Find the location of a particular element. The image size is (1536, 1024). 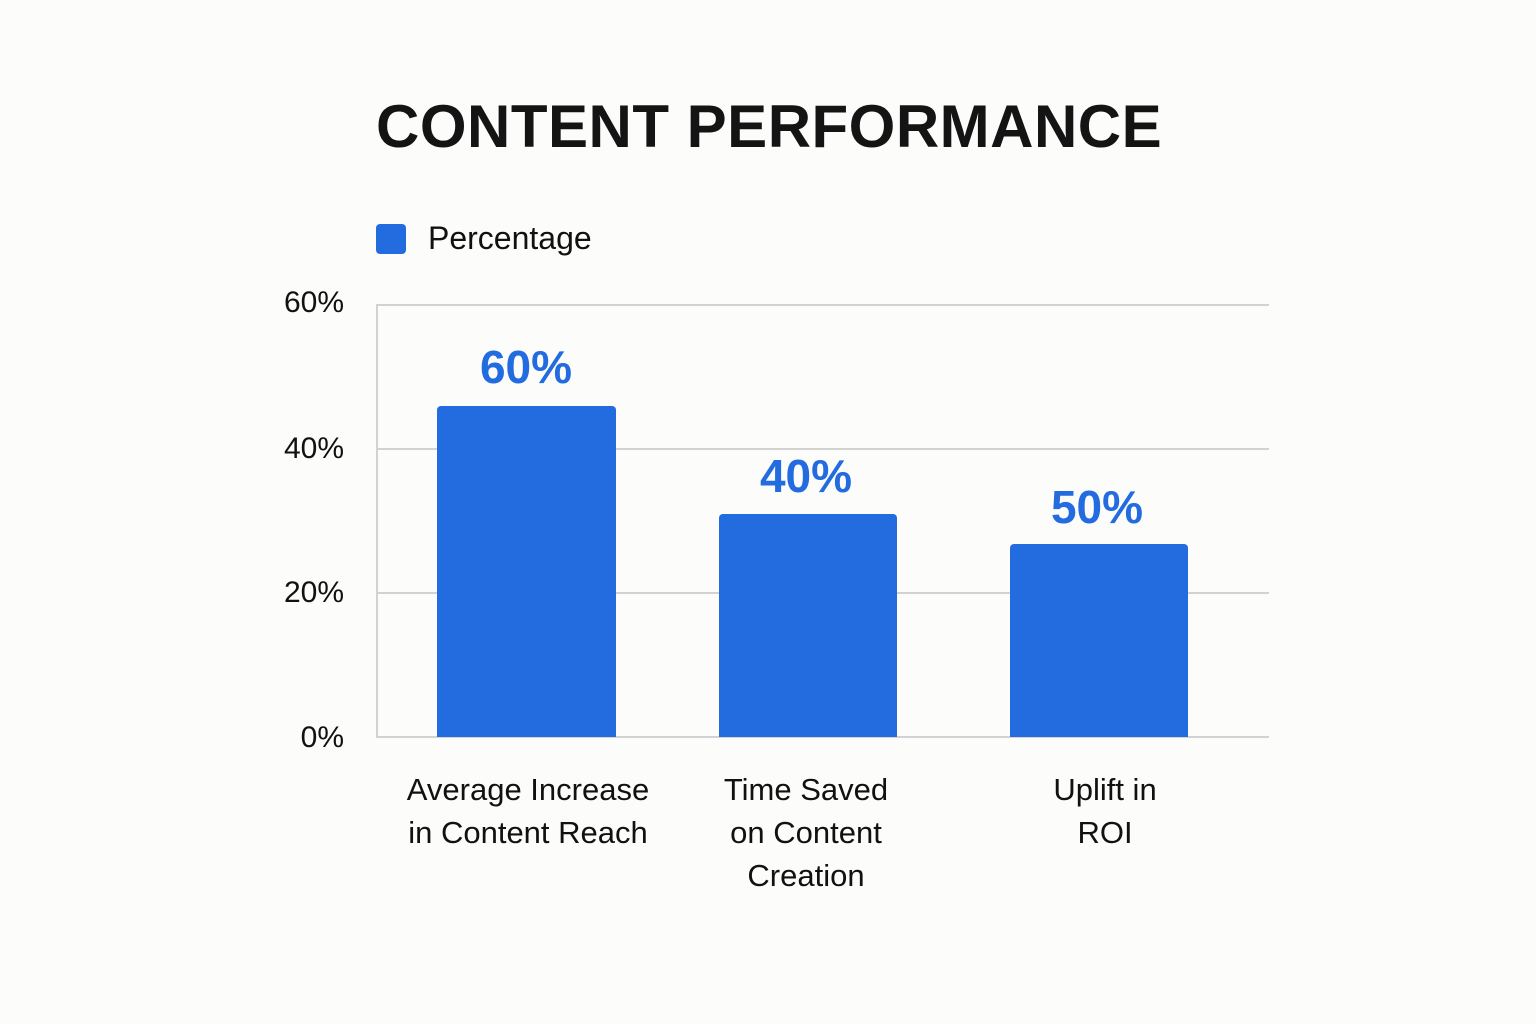

bar-time-saved is located at coordinates (808, 625).